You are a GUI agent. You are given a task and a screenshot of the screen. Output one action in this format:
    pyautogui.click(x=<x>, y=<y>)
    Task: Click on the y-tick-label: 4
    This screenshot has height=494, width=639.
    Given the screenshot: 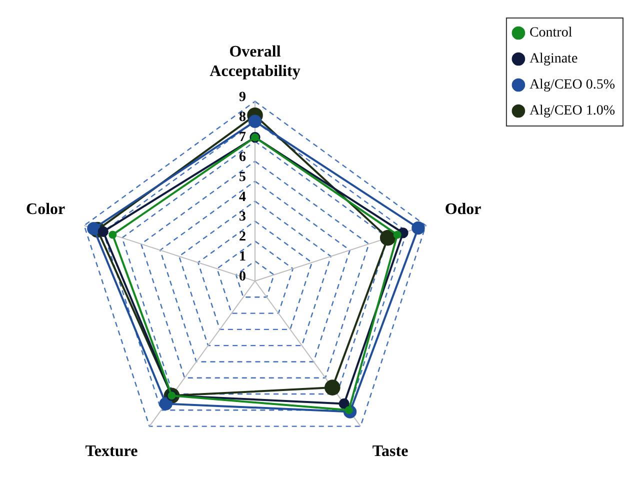 What is the action you would take?
    pyautogui.click(x=242, y=197)
    